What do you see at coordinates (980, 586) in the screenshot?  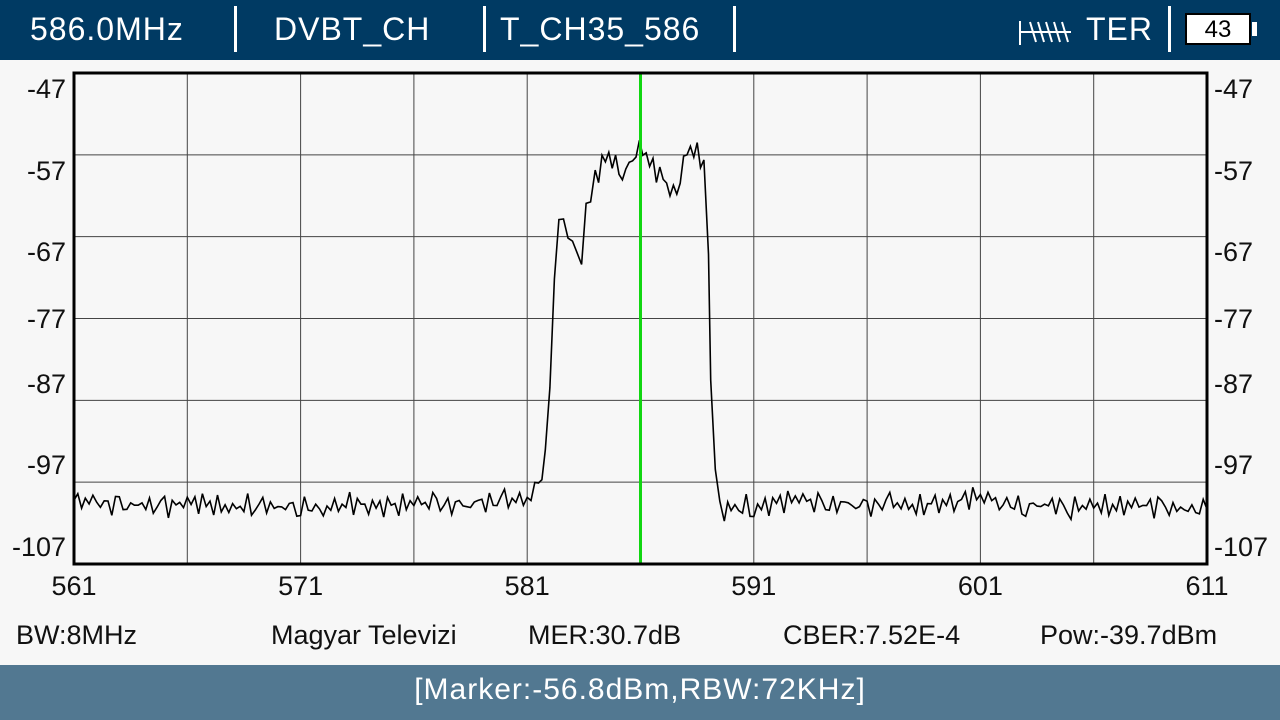 I see `x-tick-label: 601` at bounding box center [980, 586].